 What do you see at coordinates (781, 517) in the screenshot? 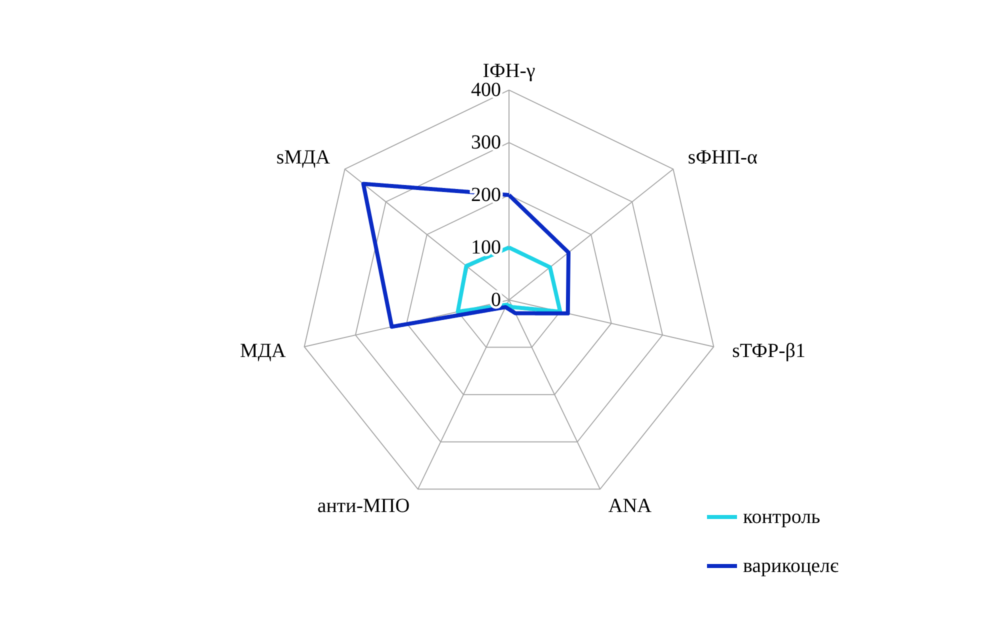
I see `legend-label: контроль` at bounding box center [781, 517].